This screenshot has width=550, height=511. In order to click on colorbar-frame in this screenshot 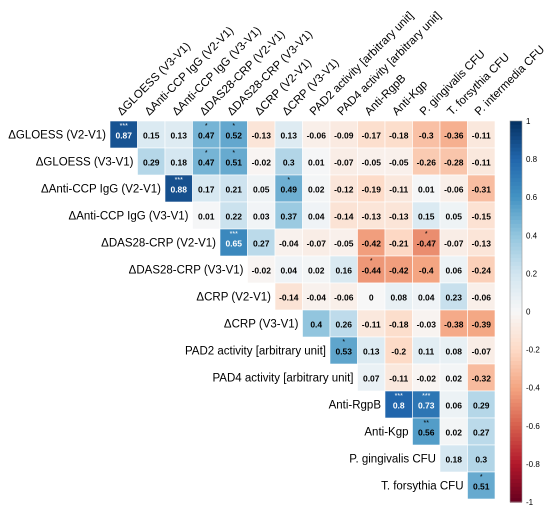, I will do `click(516, 311)`.